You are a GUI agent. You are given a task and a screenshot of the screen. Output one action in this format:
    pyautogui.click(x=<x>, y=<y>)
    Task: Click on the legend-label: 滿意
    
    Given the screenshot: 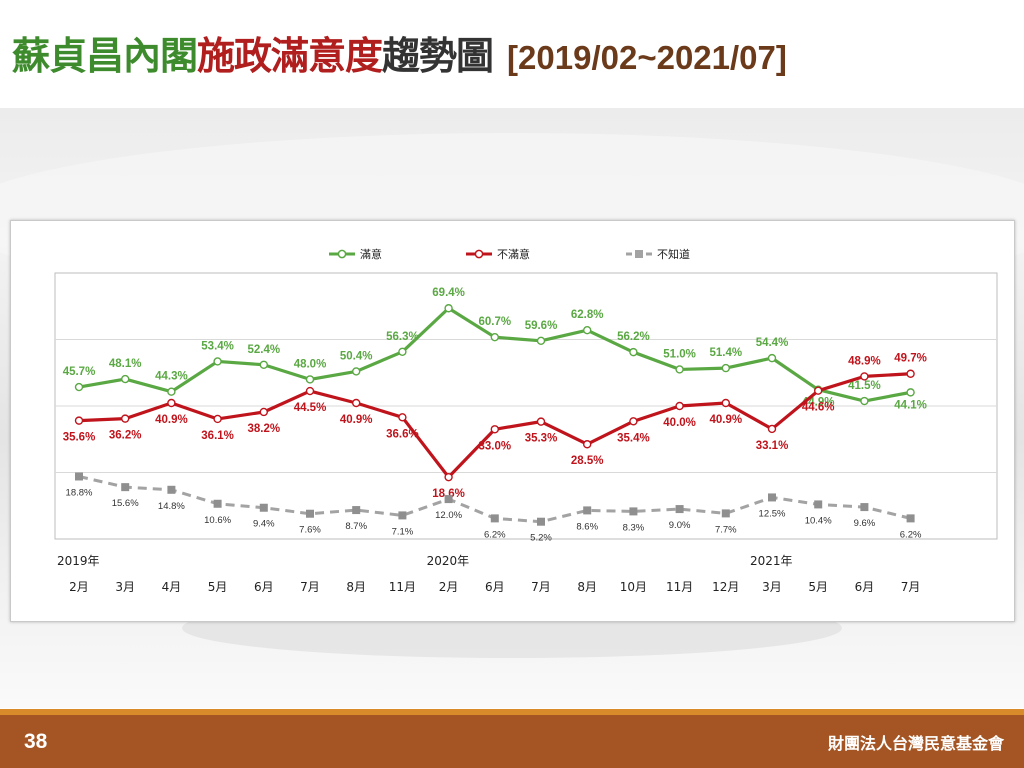 What is the action you would take?
    pyautogui.click(x=371, y=254)
    